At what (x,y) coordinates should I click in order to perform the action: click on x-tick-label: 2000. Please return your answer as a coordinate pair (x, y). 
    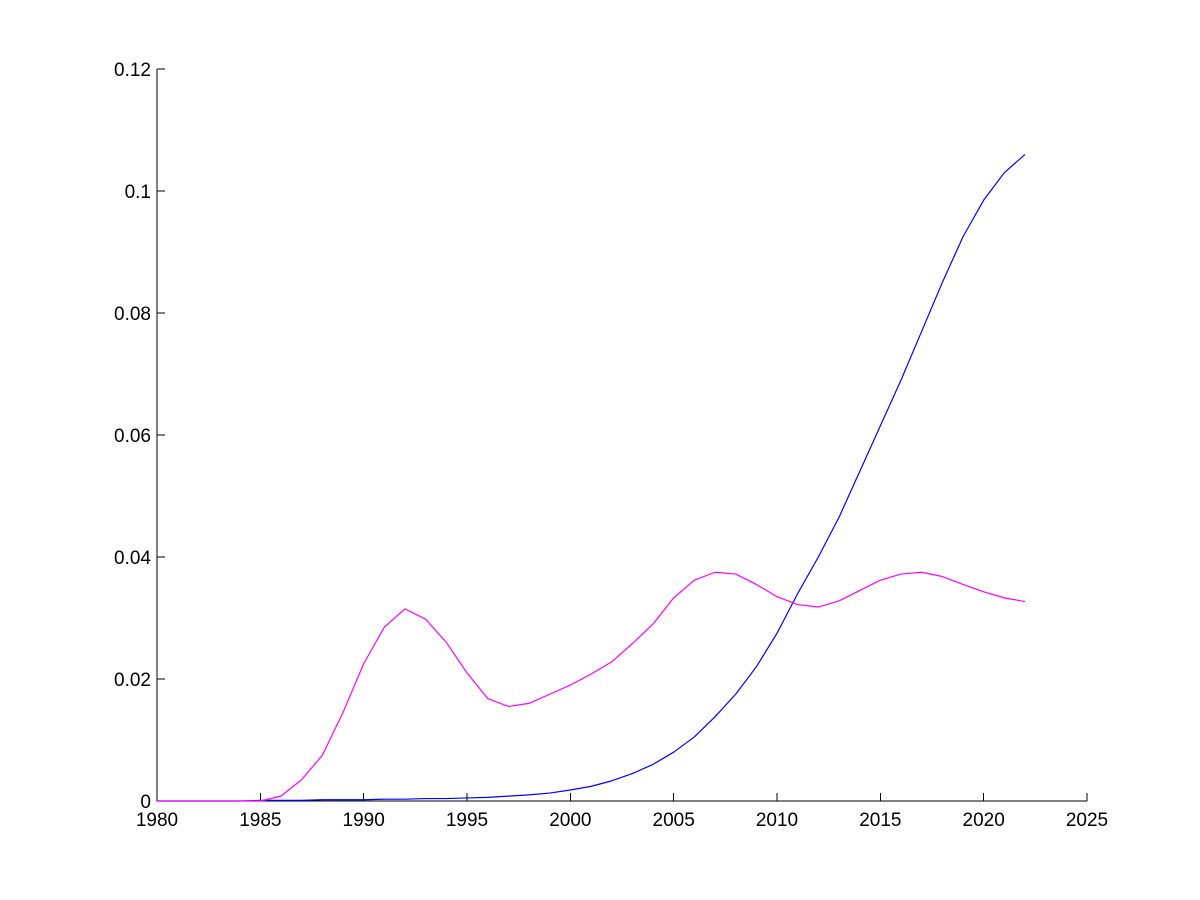
    Looking at the image, I should click on (570, 820).